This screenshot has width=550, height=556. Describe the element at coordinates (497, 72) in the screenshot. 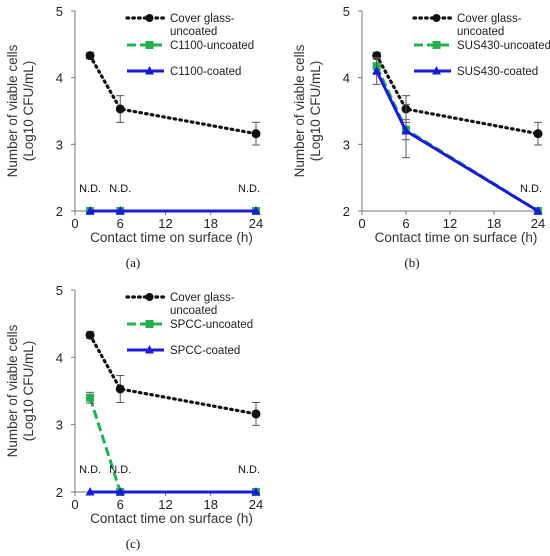

I see `legend-label: SUS430-coated` at that location.